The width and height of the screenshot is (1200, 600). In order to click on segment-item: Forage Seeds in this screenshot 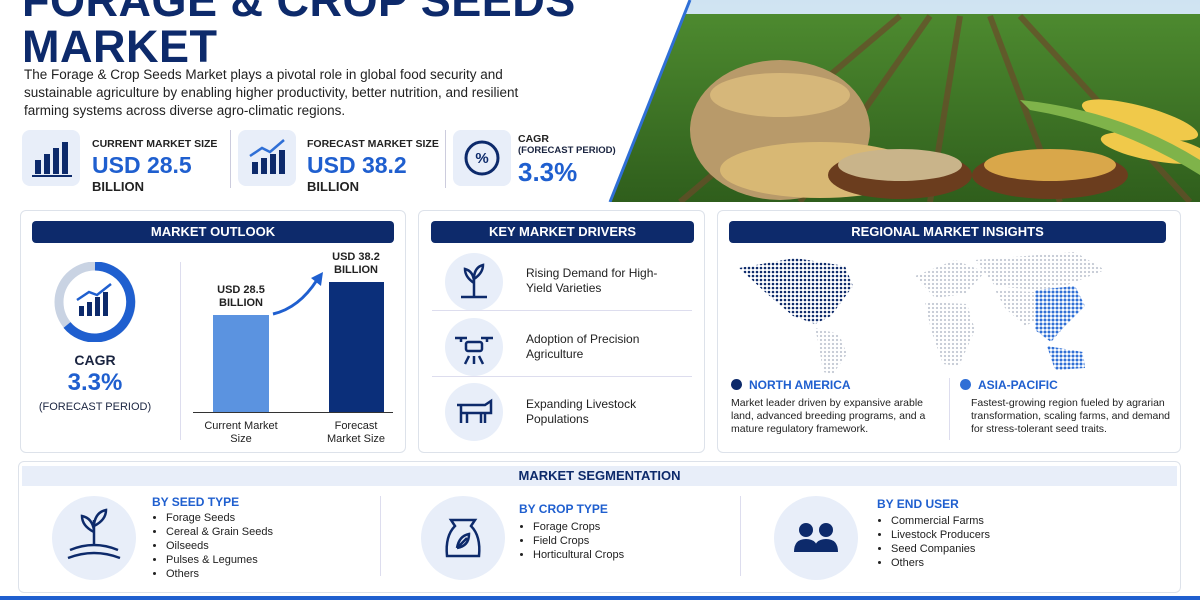, I will do `click(219, 518)`.